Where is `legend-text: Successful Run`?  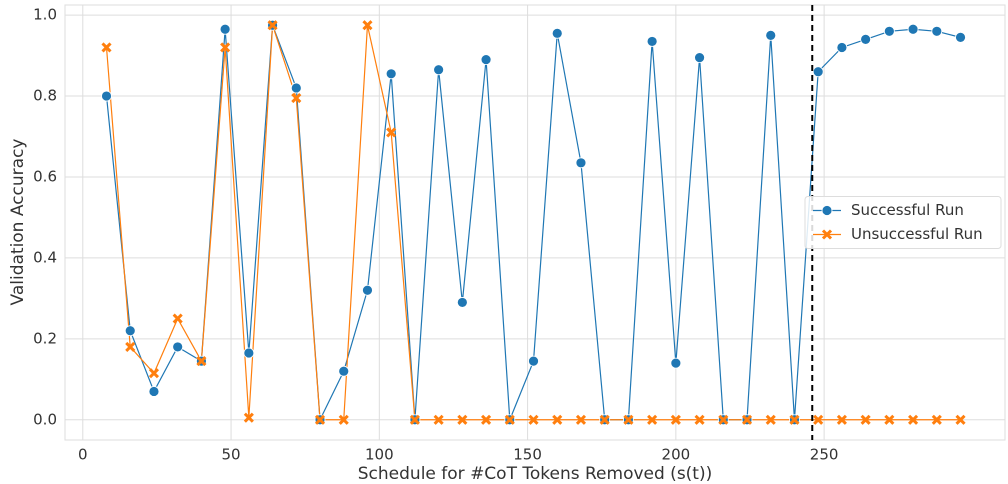 legend-text: Successful Run is located at coordinates (907, 210).